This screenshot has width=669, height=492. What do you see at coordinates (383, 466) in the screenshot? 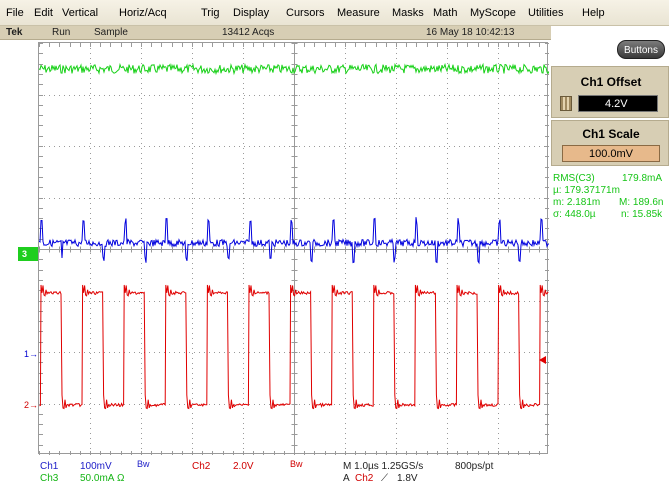
I see `horizontal-readout: M 1.0µs 1.25GS/s` at bounding box center [383, 466].